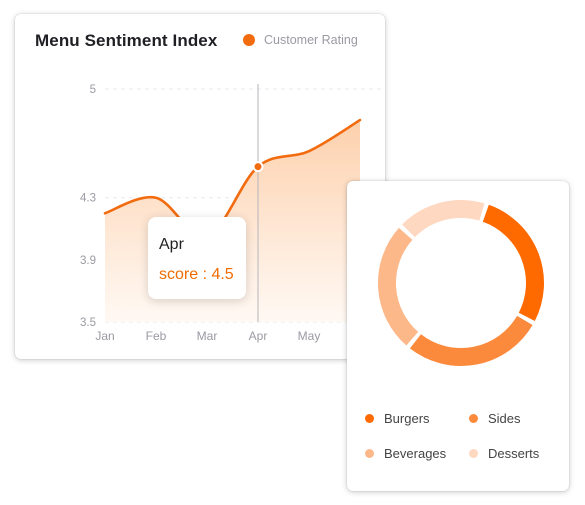  Describe the element at coordinates (196, 274) in the screenshot. I see `tooltip-value: score : 4.5` at that location.